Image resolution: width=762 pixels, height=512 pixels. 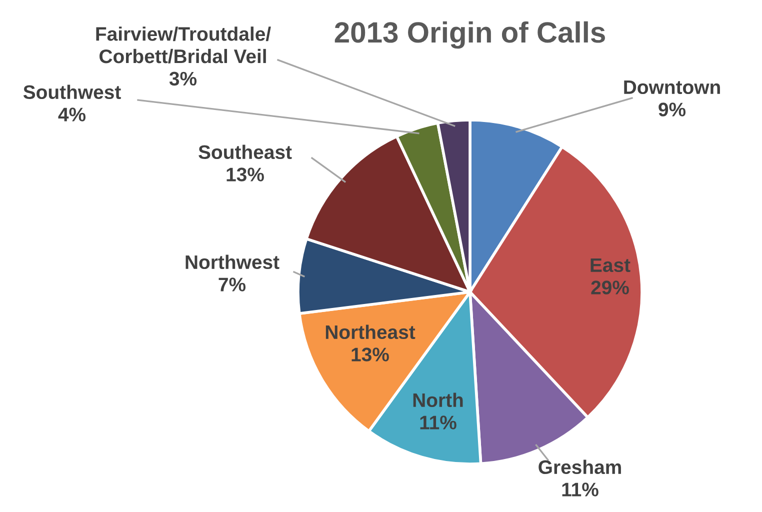 What do you see at coordinates (183, 45) in the screenshot?
I see `slice-label: Fairview/Troutdale/ Corbett/Bridal Veil` at bounding box center [183, 45].